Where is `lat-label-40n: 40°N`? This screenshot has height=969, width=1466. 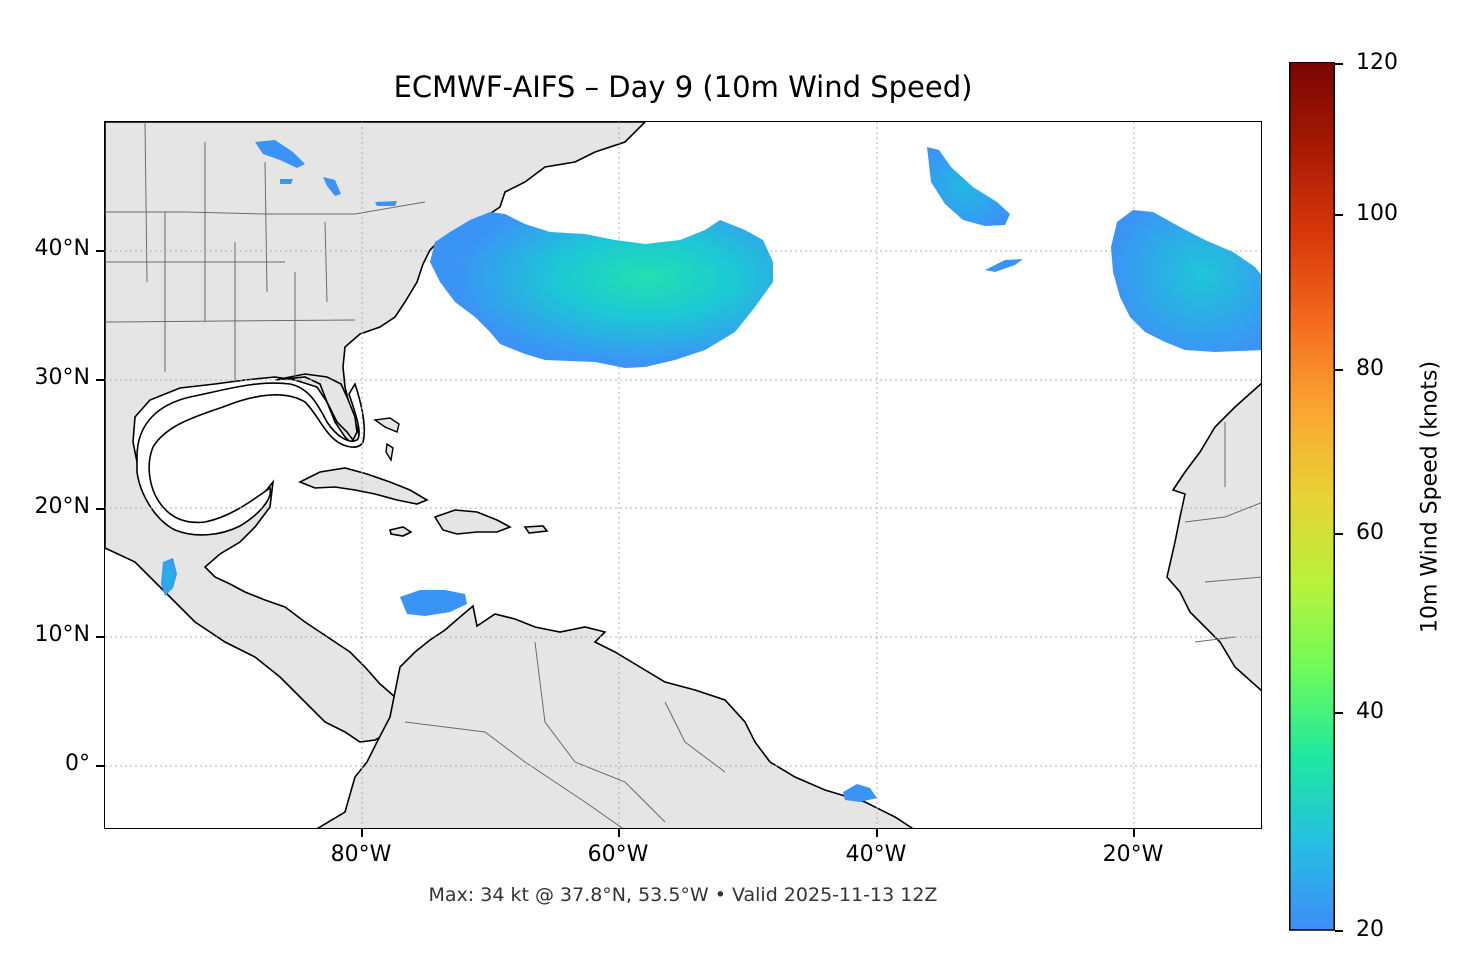 lat-label-40n: 40°N is located at coordinates (62, 248).